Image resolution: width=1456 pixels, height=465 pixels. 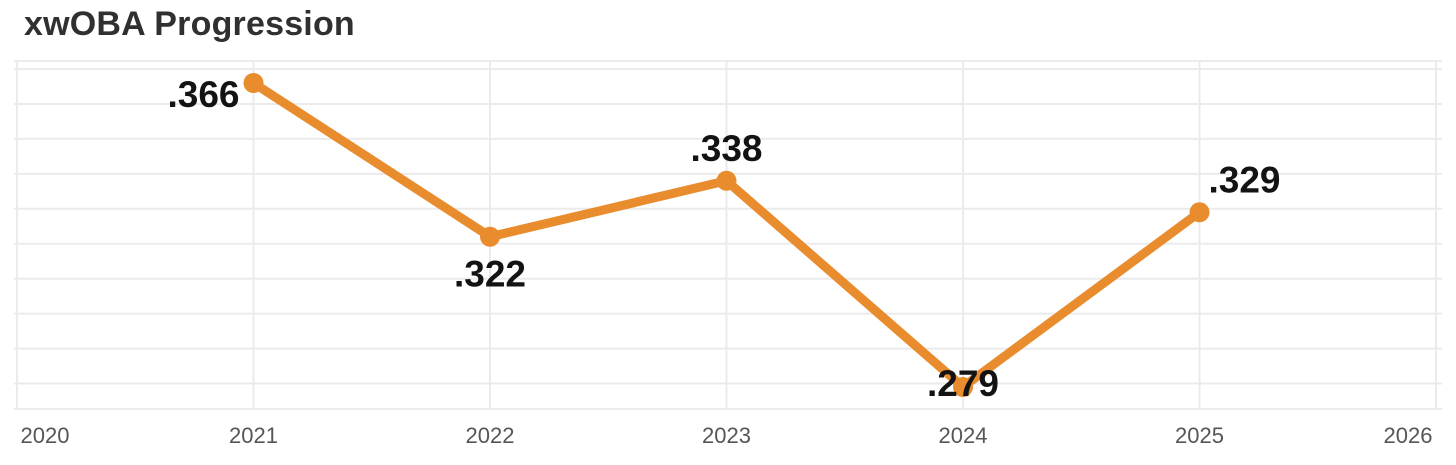 What do you see at coordinates (490, 435) in the screenshot?
I see `x-tick-label: 2022` at bounding box center [490, 435].